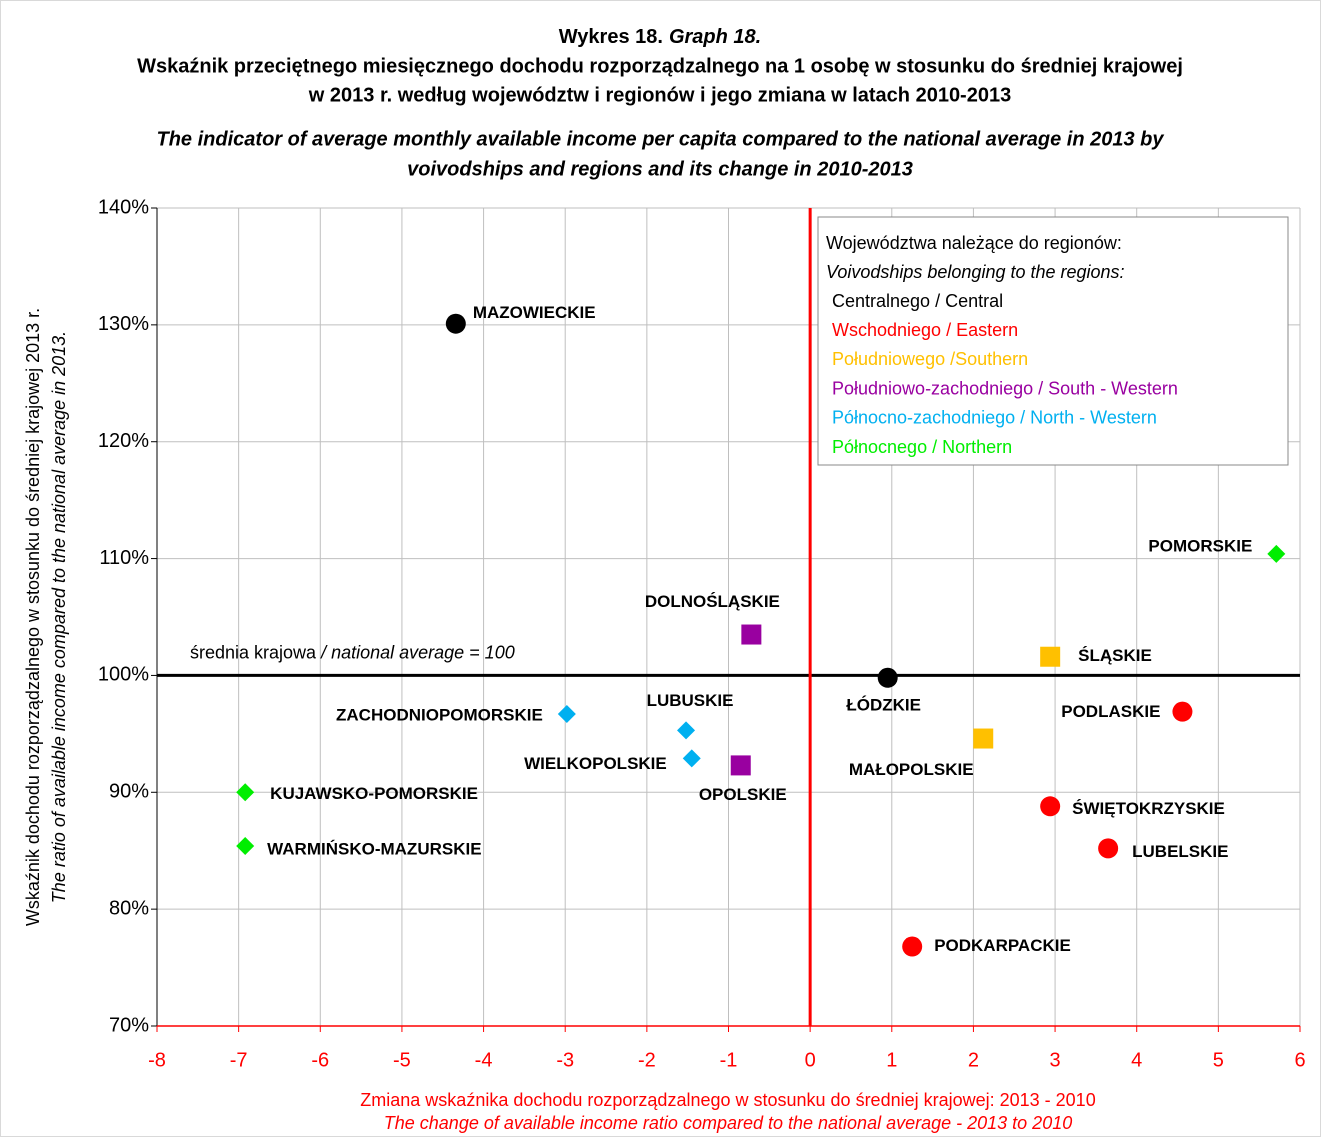  What do you see at coordinates (374, 793) in the screenshot?
I see `point-label: KUJAWSKO-POMORSKIE` at bounding box center [374, 793].